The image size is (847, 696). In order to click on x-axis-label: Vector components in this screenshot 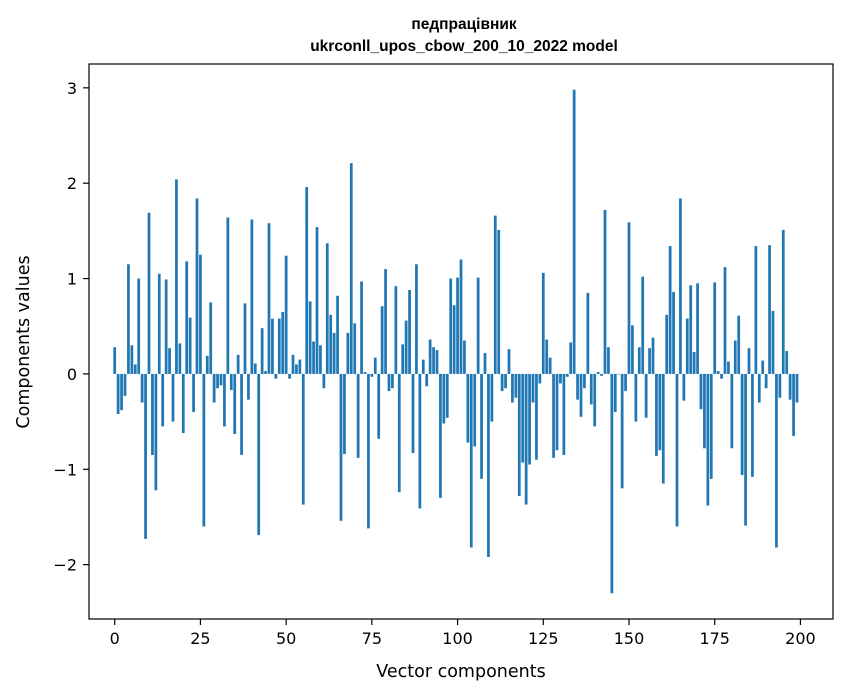, I will do `click(460, 672)`.